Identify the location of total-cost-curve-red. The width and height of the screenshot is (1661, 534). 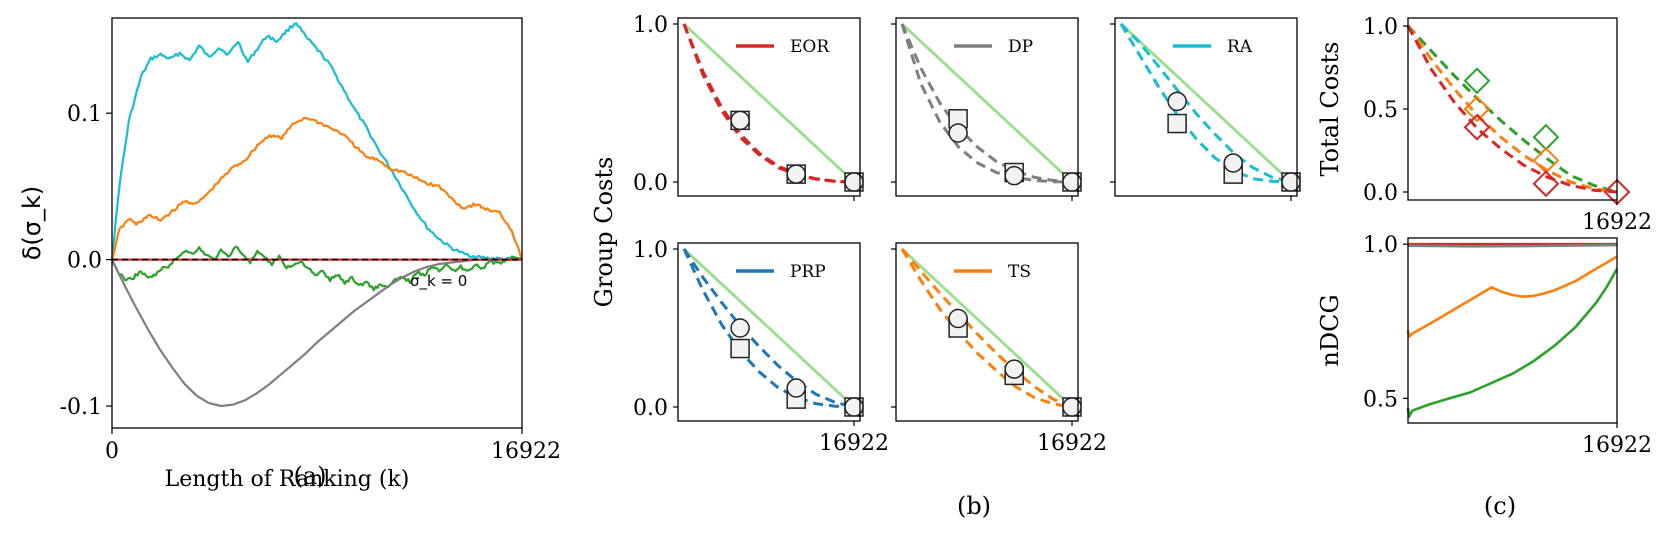
(1512, 109).